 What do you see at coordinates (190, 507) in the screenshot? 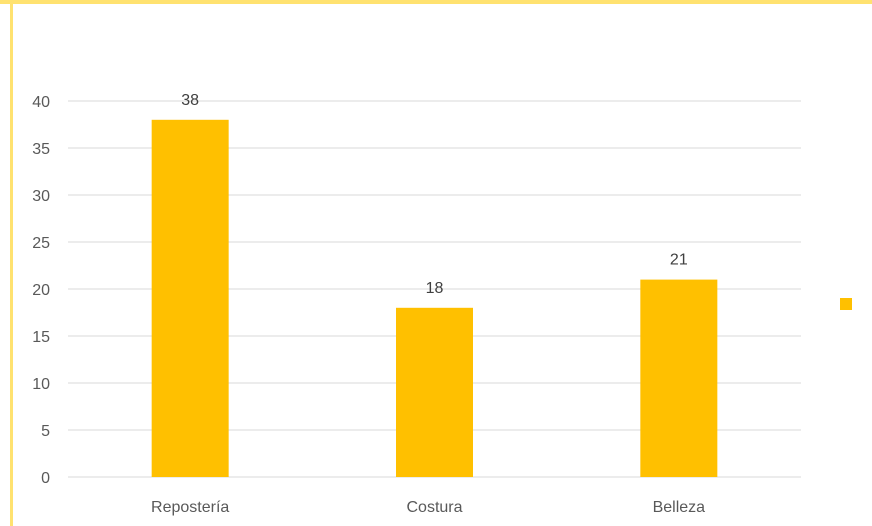
I see `x-tick-label-reposteria: Repostería` at bounding box center [190, 507].